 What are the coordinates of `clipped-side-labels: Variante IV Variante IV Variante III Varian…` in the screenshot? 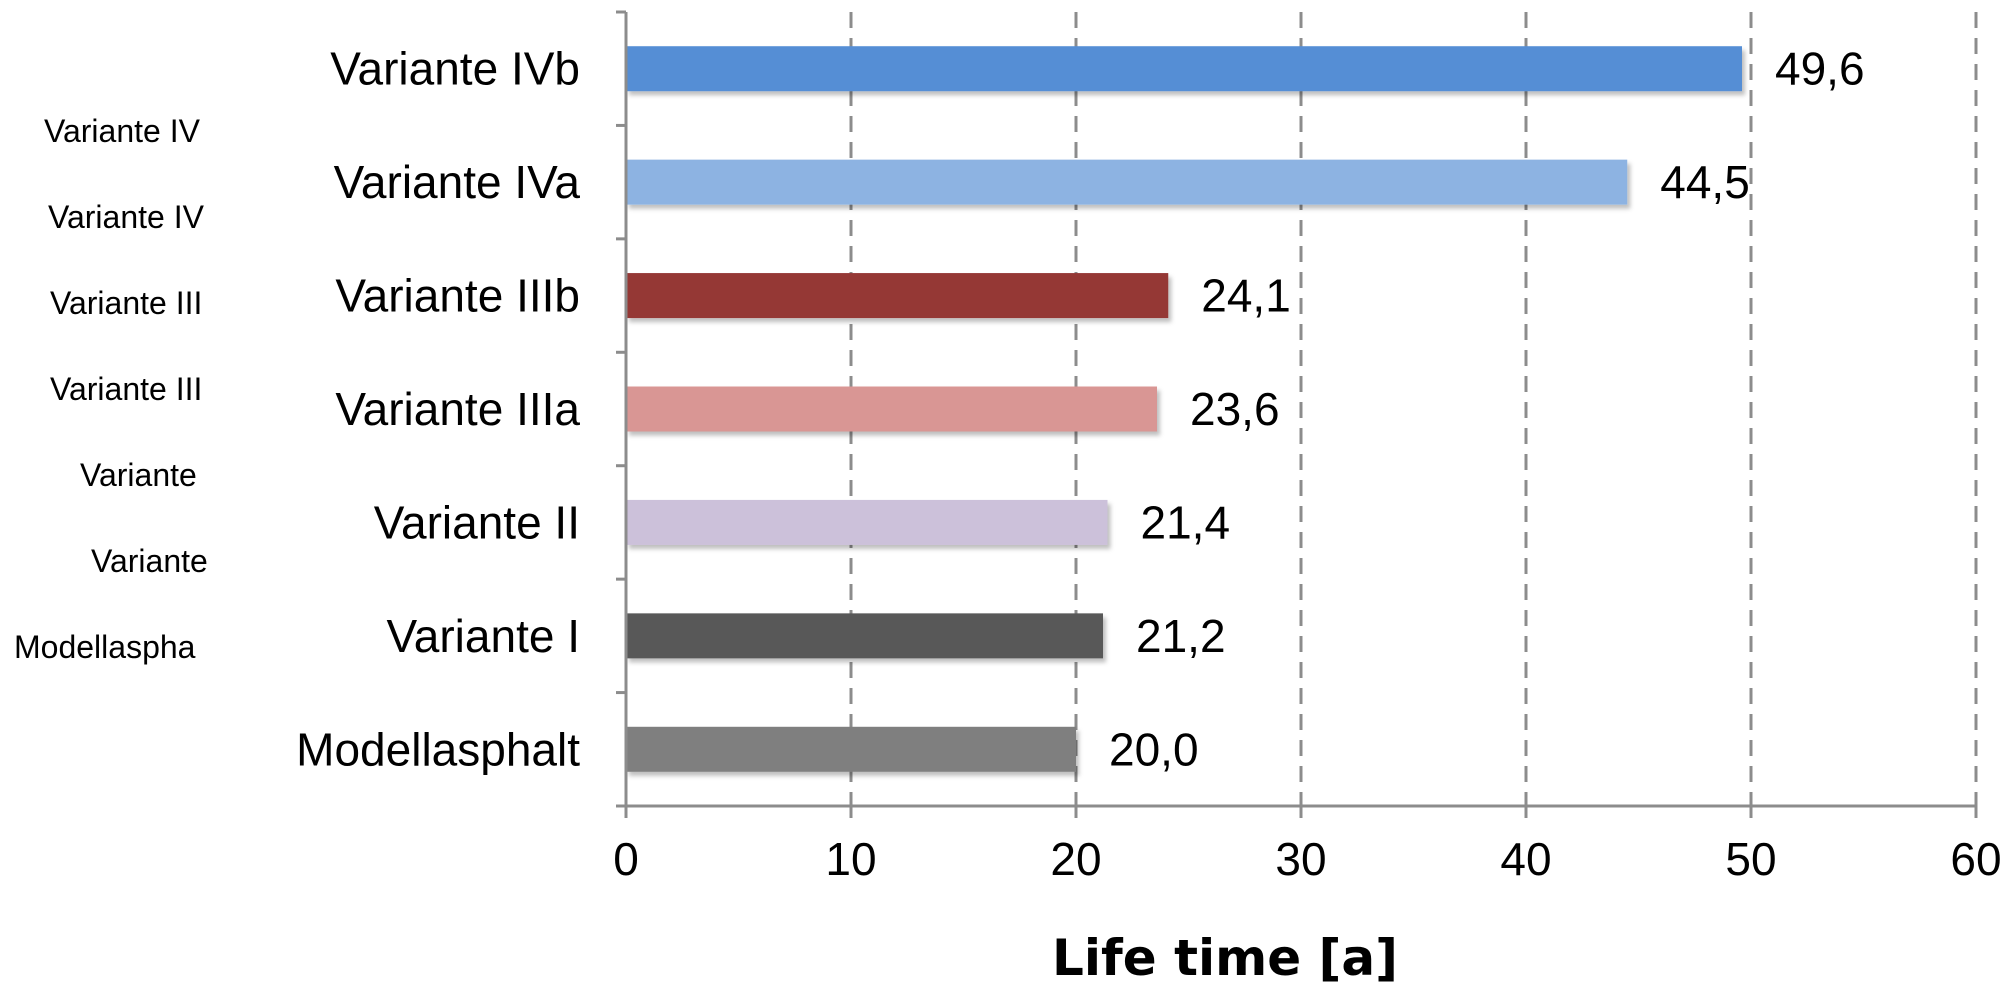 It's located at (111, 389).